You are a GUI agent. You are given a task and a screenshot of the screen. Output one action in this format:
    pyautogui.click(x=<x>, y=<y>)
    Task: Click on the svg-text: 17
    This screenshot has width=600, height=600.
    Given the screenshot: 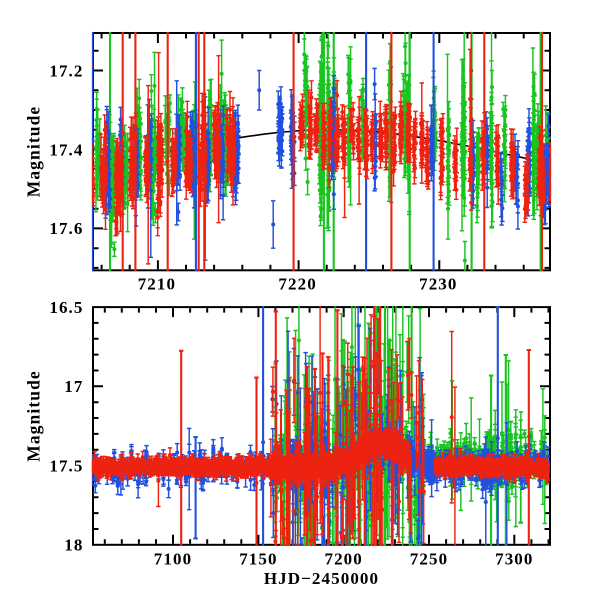 What is the action you would take?
    pyautogui.click(x=73, y=386)
    